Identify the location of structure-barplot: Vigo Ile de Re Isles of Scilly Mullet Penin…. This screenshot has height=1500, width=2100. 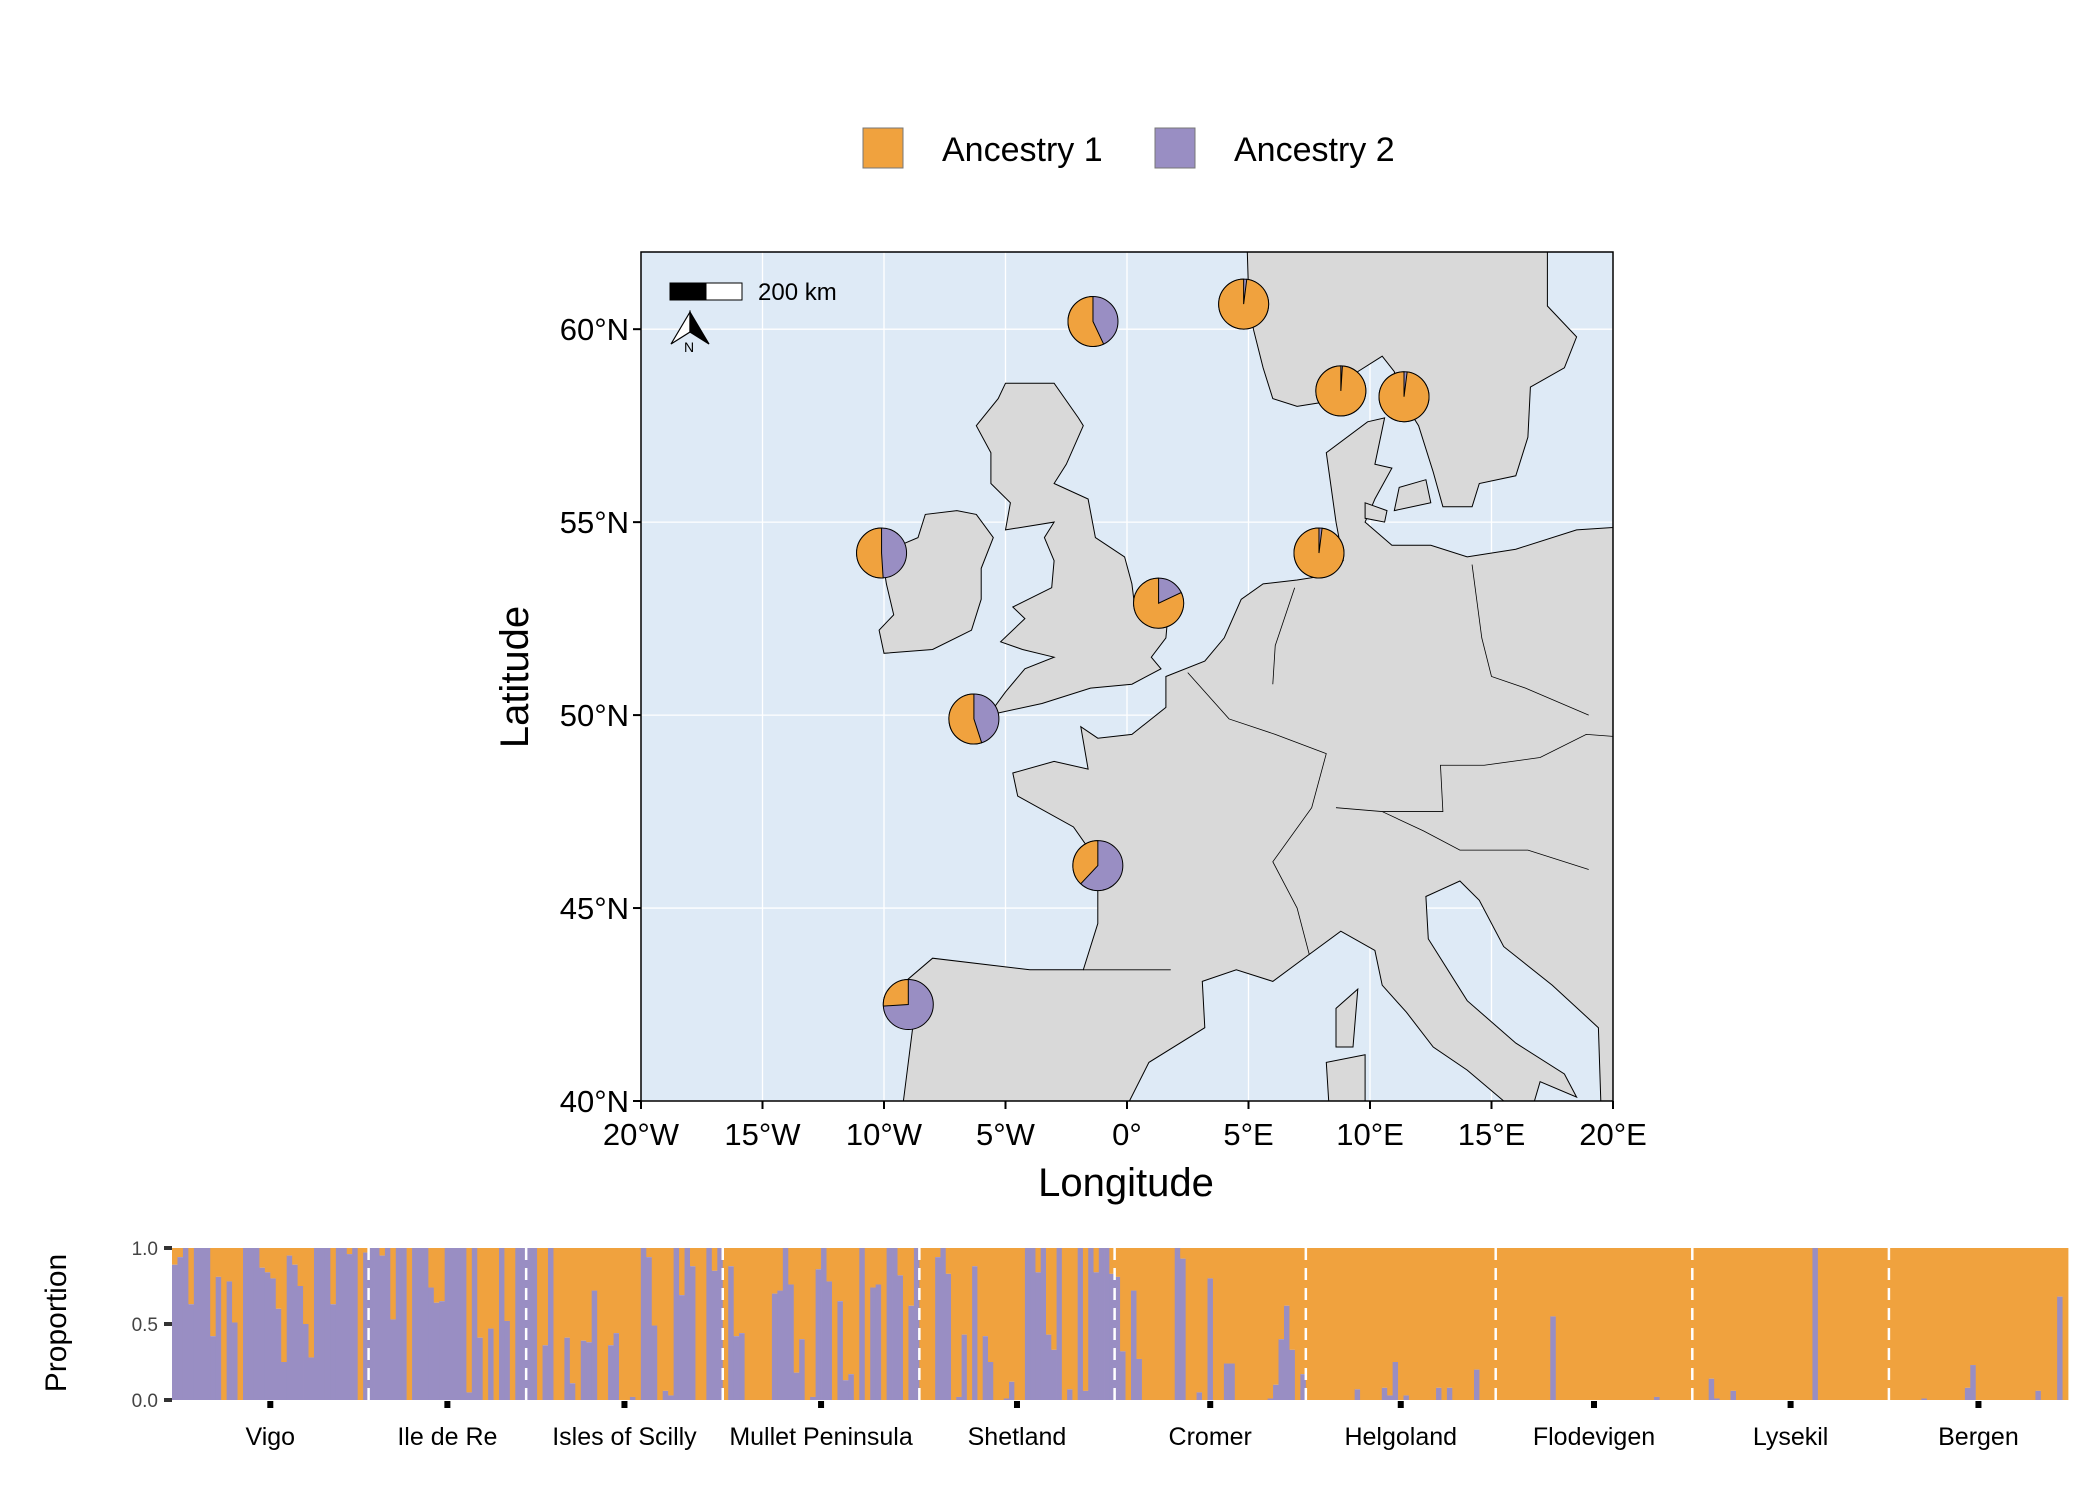
(1100, 1345).